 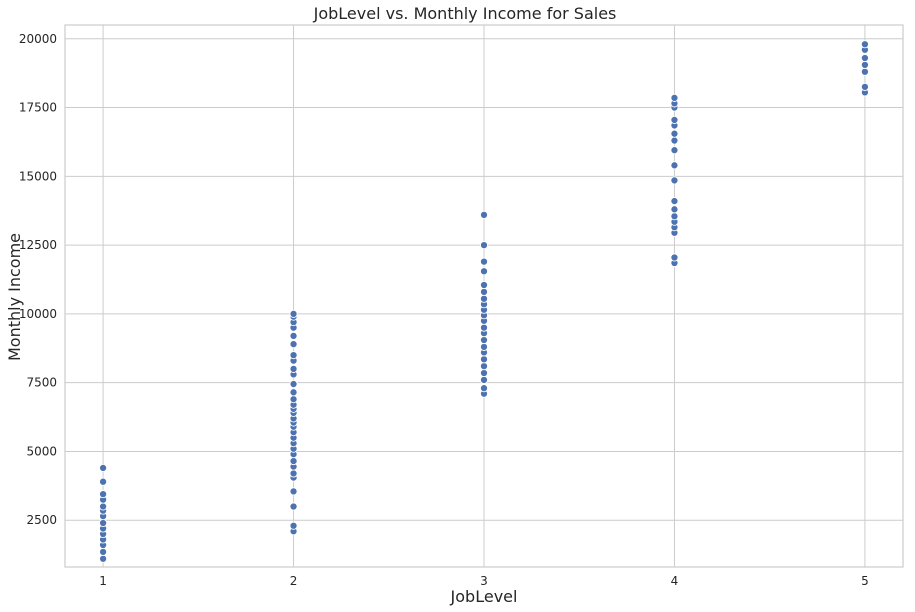 What do you see at coordinates (38, 39) in the screenshot?
I see `y-tick-label: 20000` at bounding box center [38, 39].